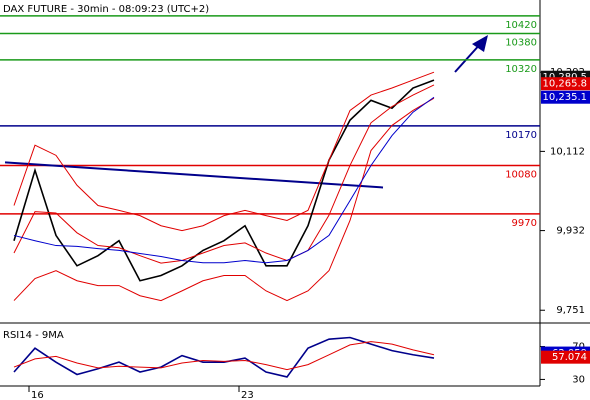 The height and width of the screenshot is (400, 590). Describe the element at coordinates (521, 135) in the screenshot. I see `level-label: 10170` at that location.